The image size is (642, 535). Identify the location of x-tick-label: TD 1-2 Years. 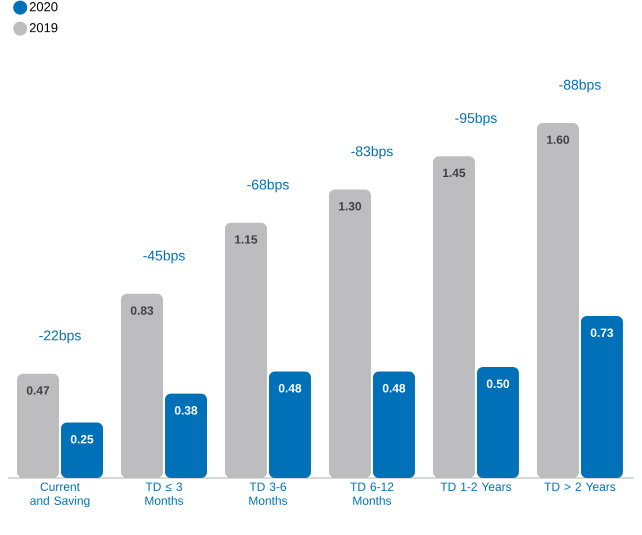
(476, 486).